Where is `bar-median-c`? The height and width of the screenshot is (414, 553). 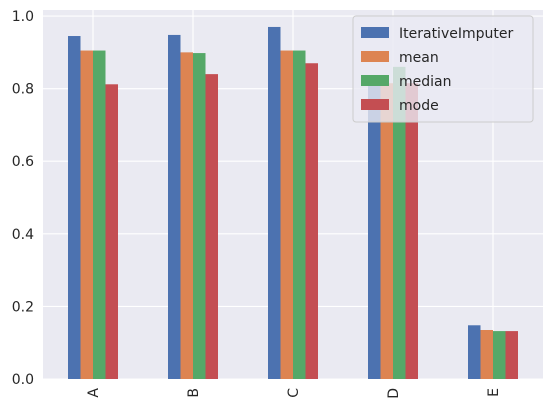 bar-median-c is located at coordinates (299, 214).